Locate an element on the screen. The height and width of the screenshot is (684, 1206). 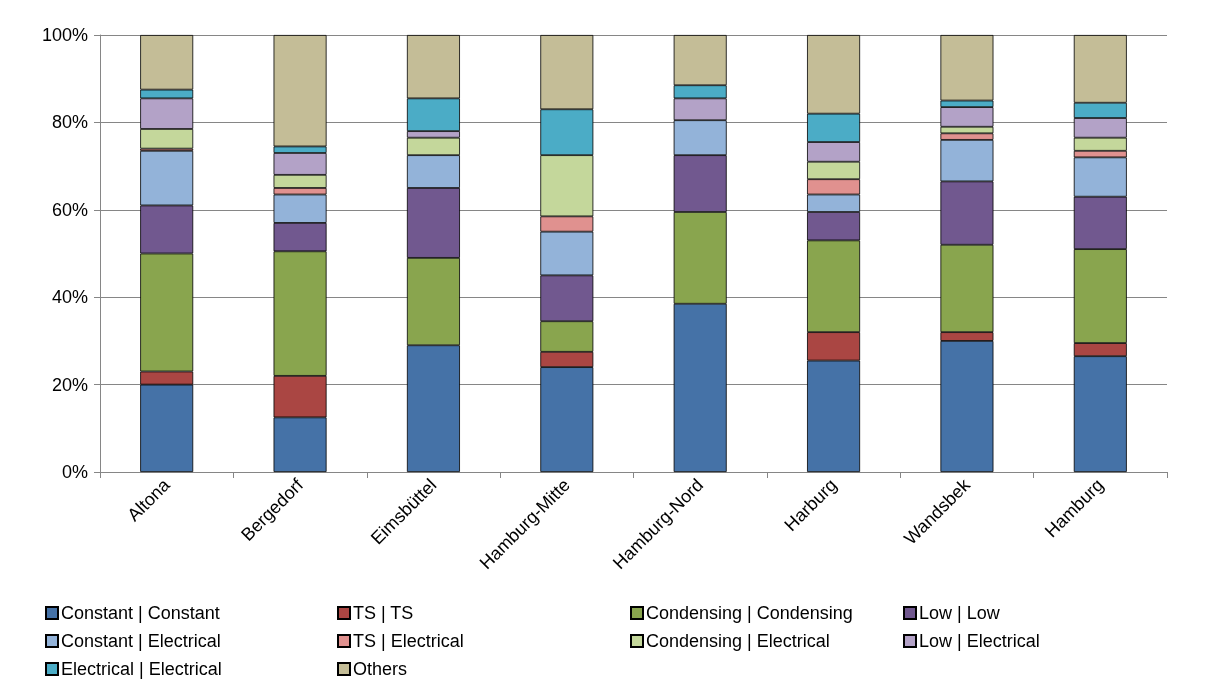
y-tick-label: 40% is located at coordinates (69, 297).